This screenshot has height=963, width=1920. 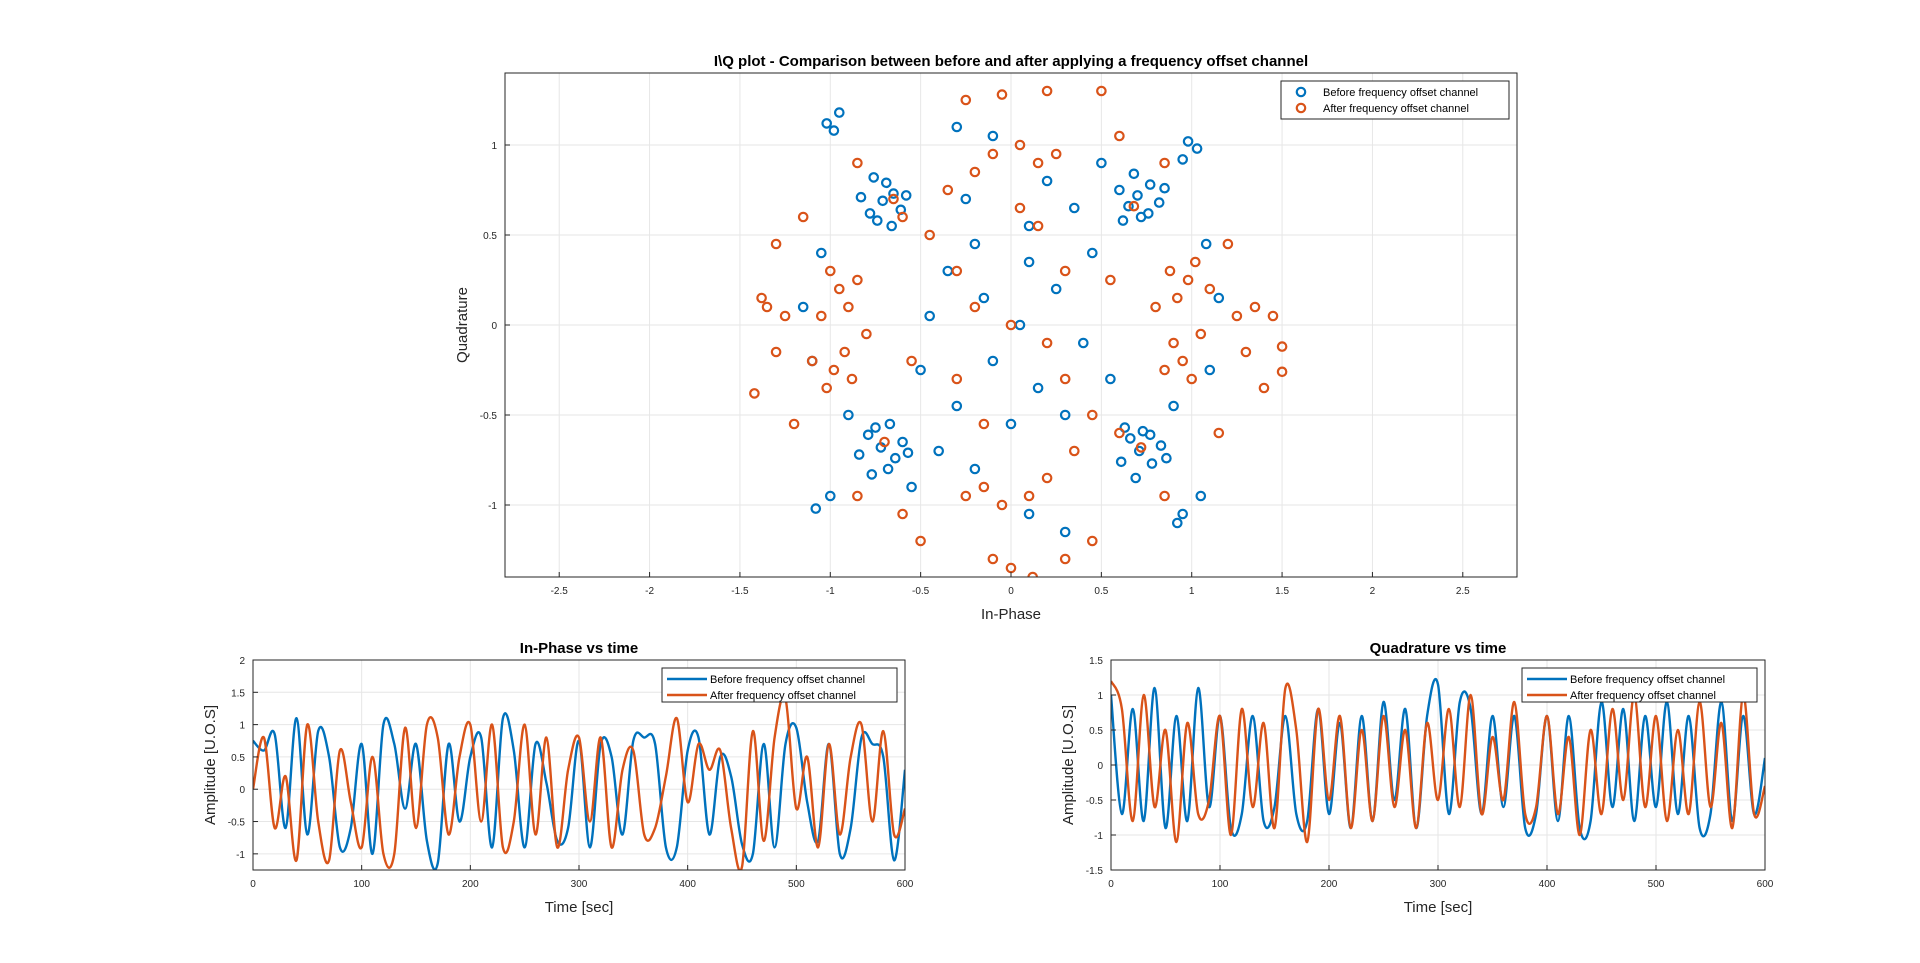 I want to click on y-axis-label: Quadrature, so click(x=462, y=325).